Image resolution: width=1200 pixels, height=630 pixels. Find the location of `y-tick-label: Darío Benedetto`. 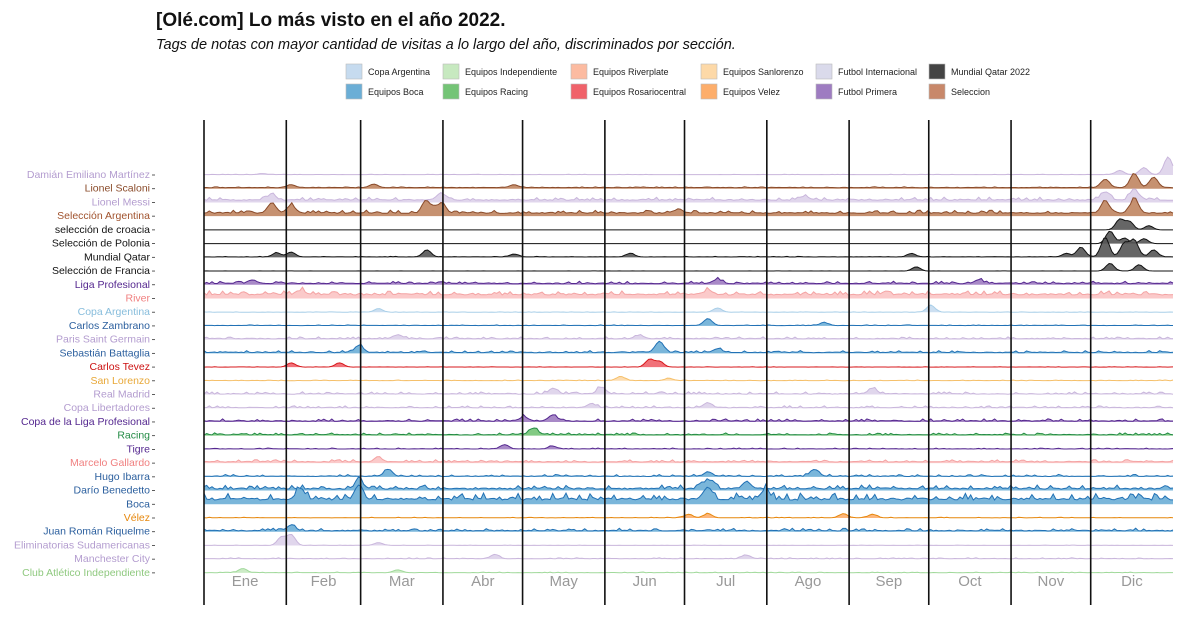

y-tick-label: Darío Benedetto is located at coordinates (112, 491).